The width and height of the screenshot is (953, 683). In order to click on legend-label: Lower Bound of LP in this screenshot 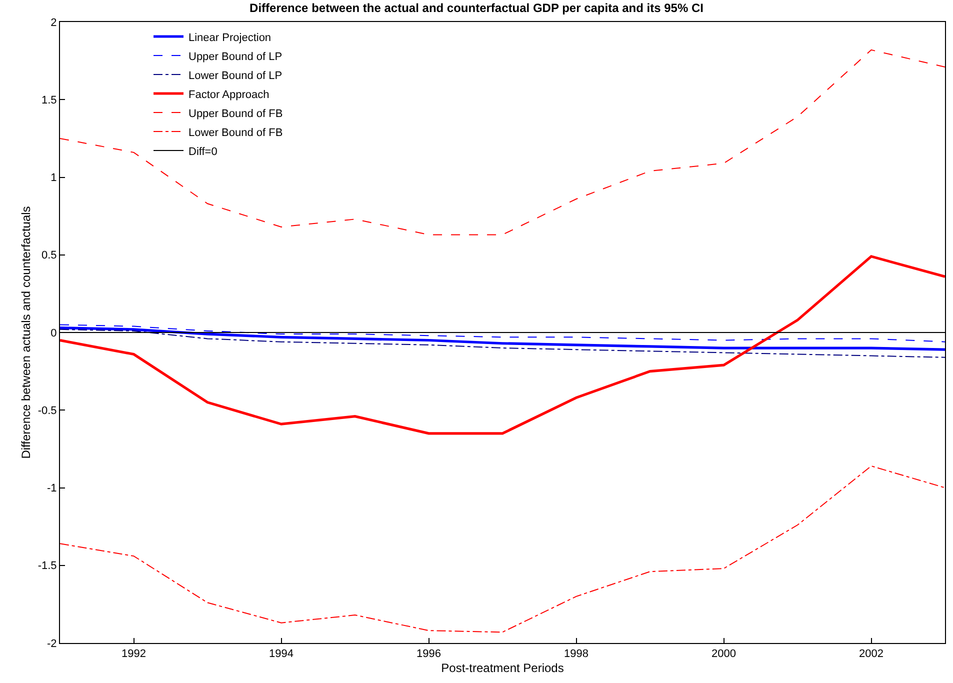, I will do `click(235, 76)`.